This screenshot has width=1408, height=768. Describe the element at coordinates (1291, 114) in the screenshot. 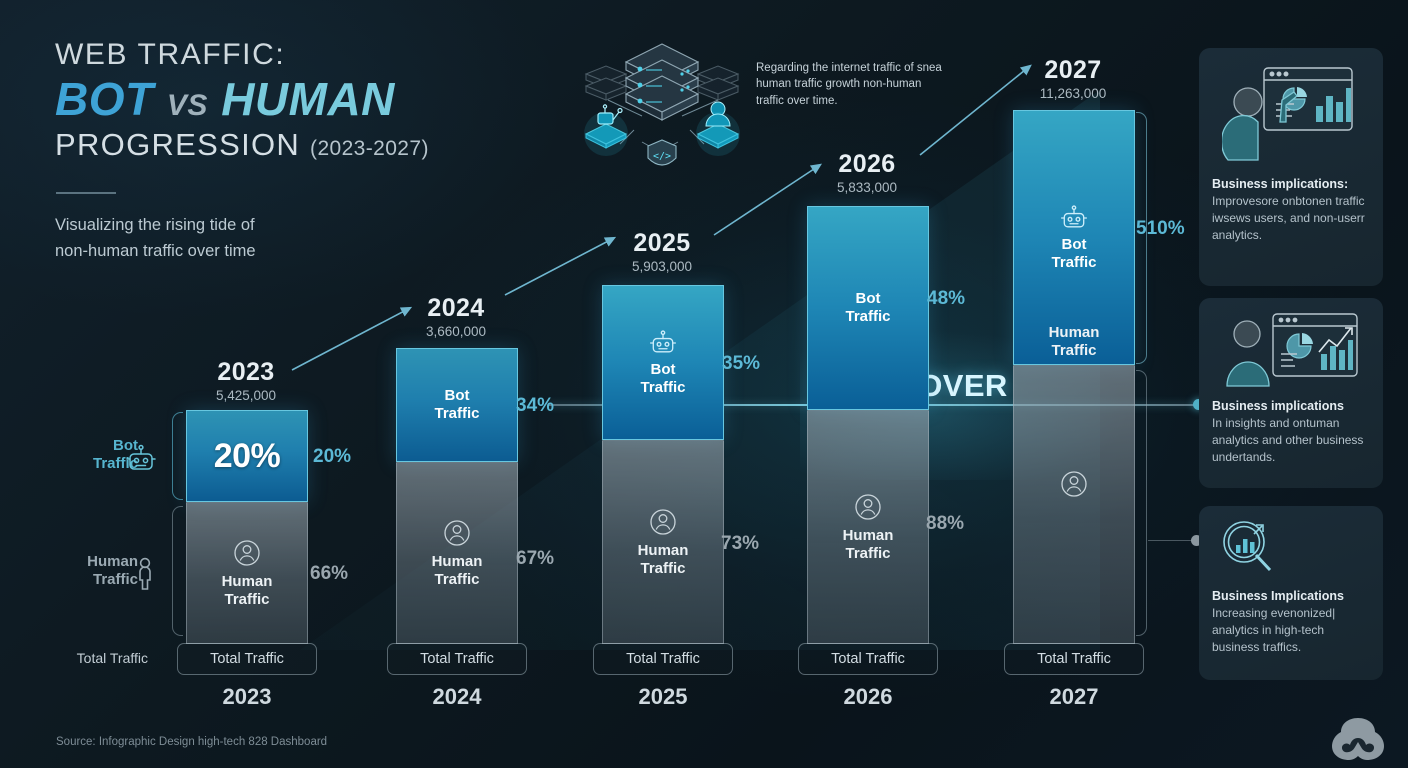

I see `presenter-dashboard-icon` at that location.